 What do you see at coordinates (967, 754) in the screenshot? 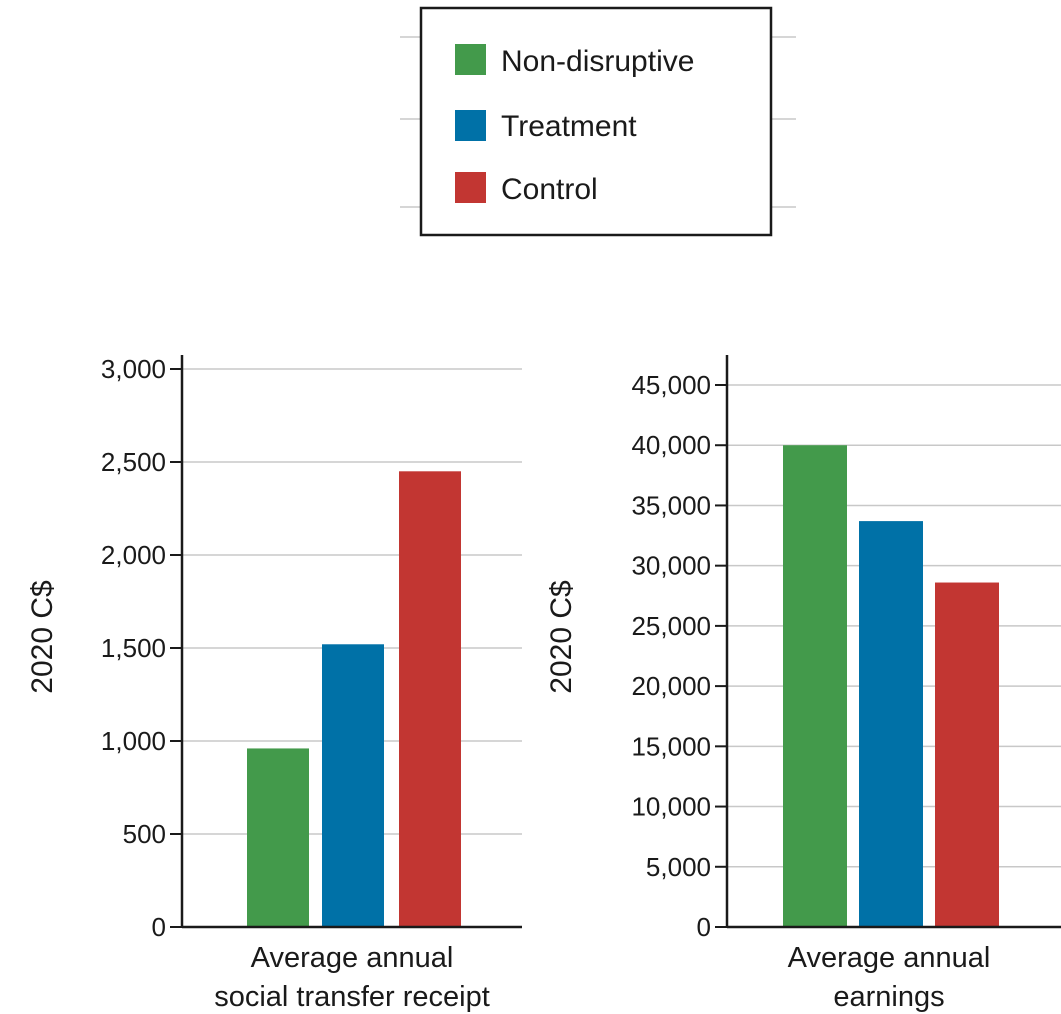
I see `bar-earnings-control` at bounding box center [967, 754].